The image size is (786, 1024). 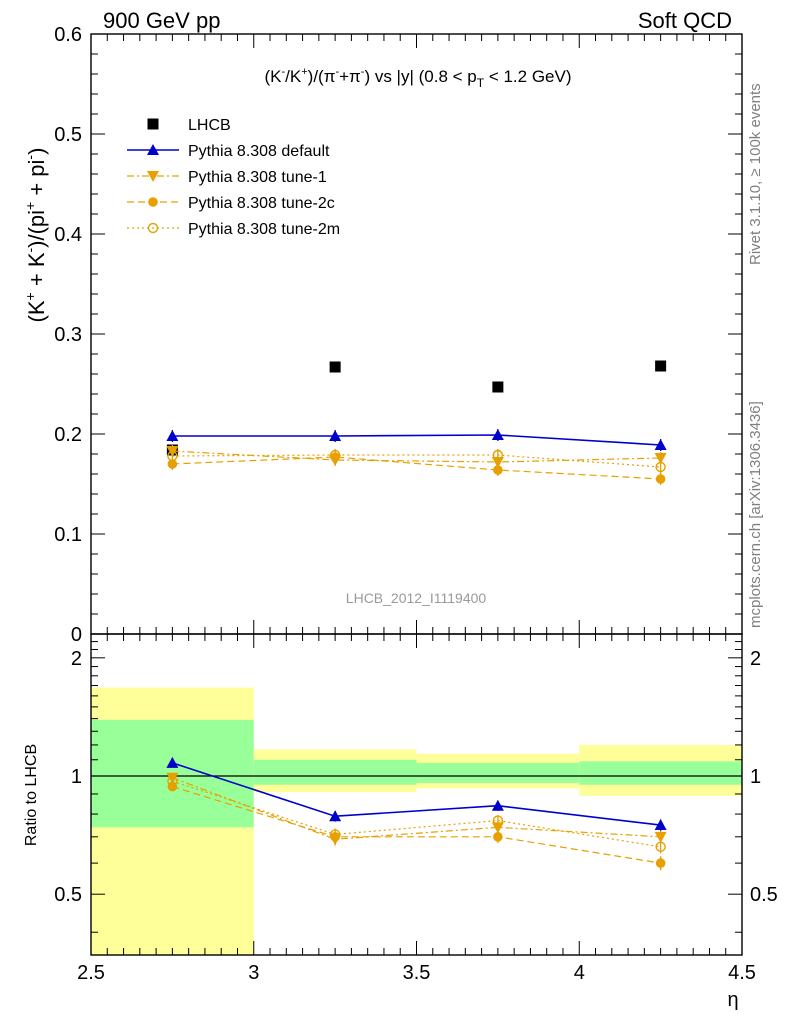 I want to click on top-y-tick-label: 0.4, so click(x=68, y=235).